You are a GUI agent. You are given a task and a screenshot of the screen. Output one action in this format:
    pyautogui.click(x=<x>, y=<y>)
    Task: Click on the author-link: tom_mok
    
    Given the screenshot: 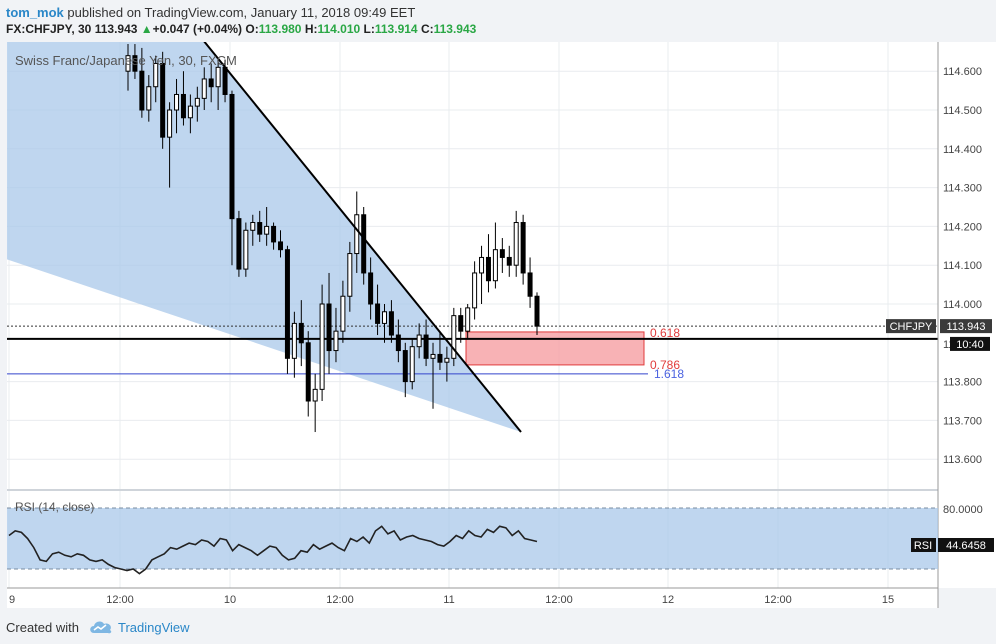 What is the action you would take?
    pyautogui.click(x=35, y=12)
    